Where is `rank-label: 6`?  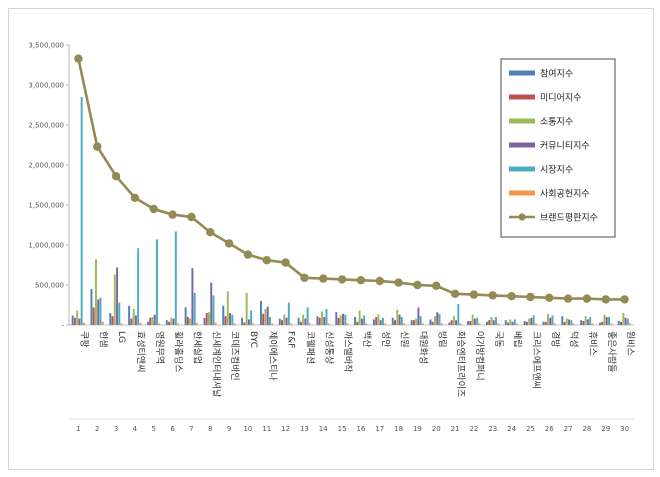 rank-label: 6 is located at coordinates (172, 429).